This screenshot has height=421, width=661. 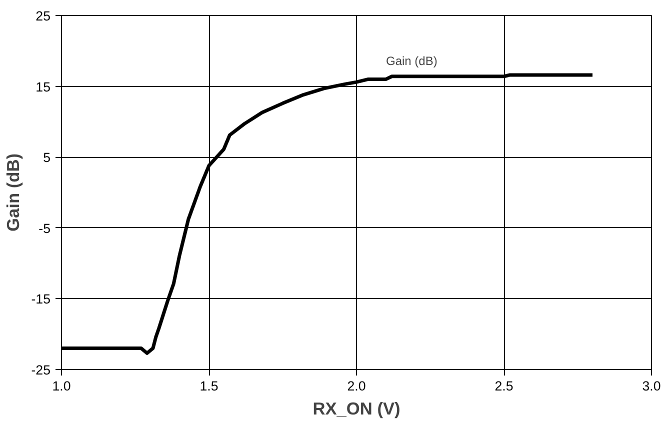 I want to click on x-tick-label: 2.5, so click(x=504, y=386).